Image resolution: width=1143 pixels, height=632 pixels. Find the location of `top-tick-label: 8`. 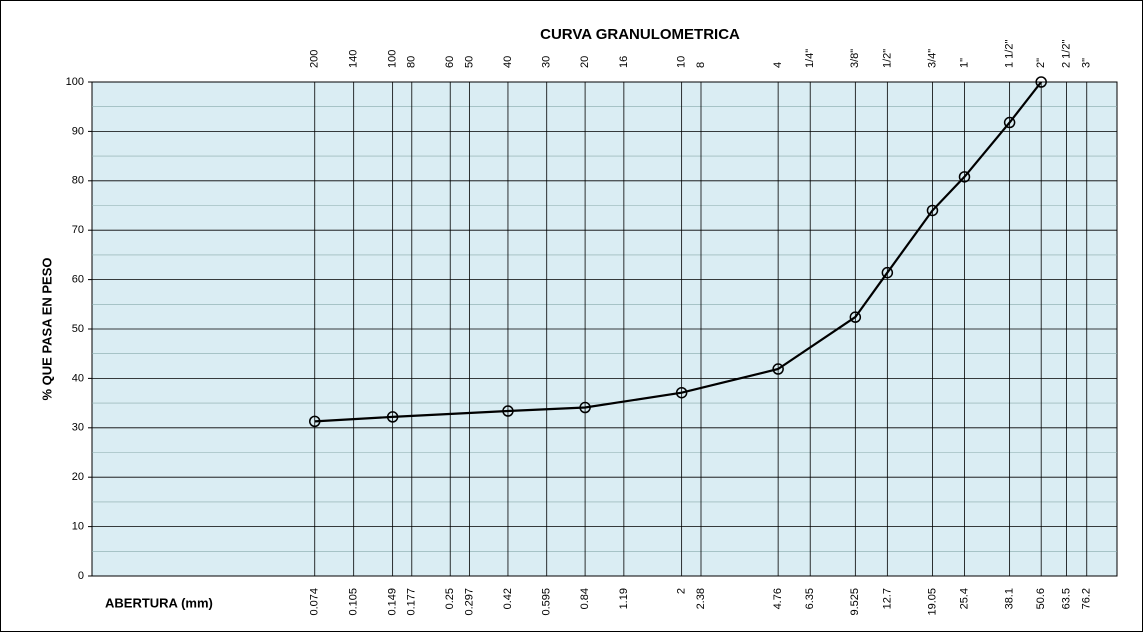

top-tick-label: 8 is located at coordinates (701, 65).